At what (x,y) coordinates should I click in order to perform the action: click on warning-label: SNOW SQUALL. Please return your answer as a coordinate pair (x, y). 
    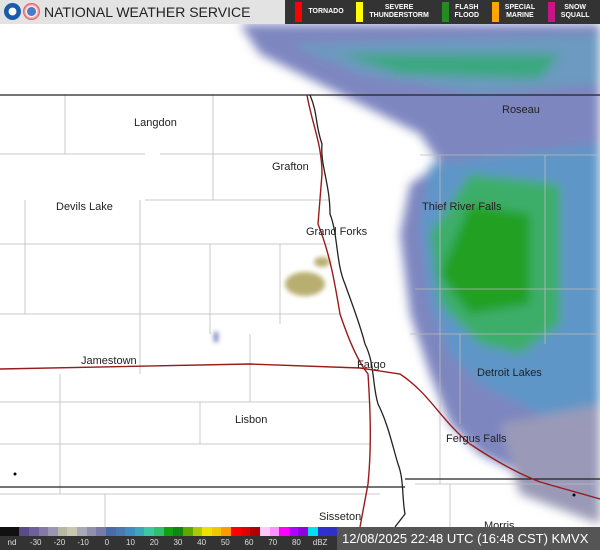
    Looking at the image, I should click on (575, 11).